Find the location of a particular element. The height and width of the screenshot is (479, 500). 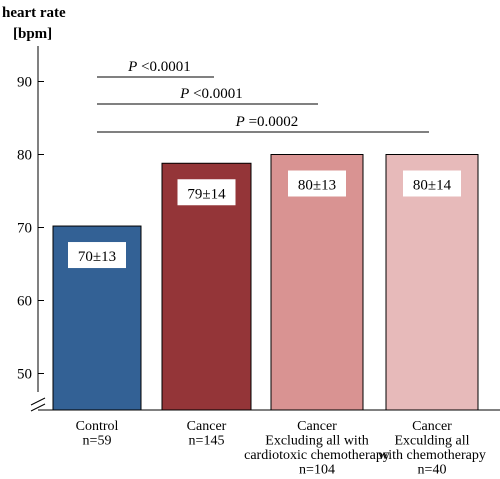

category-label: Exculding all is located at coordinates (431, 441).